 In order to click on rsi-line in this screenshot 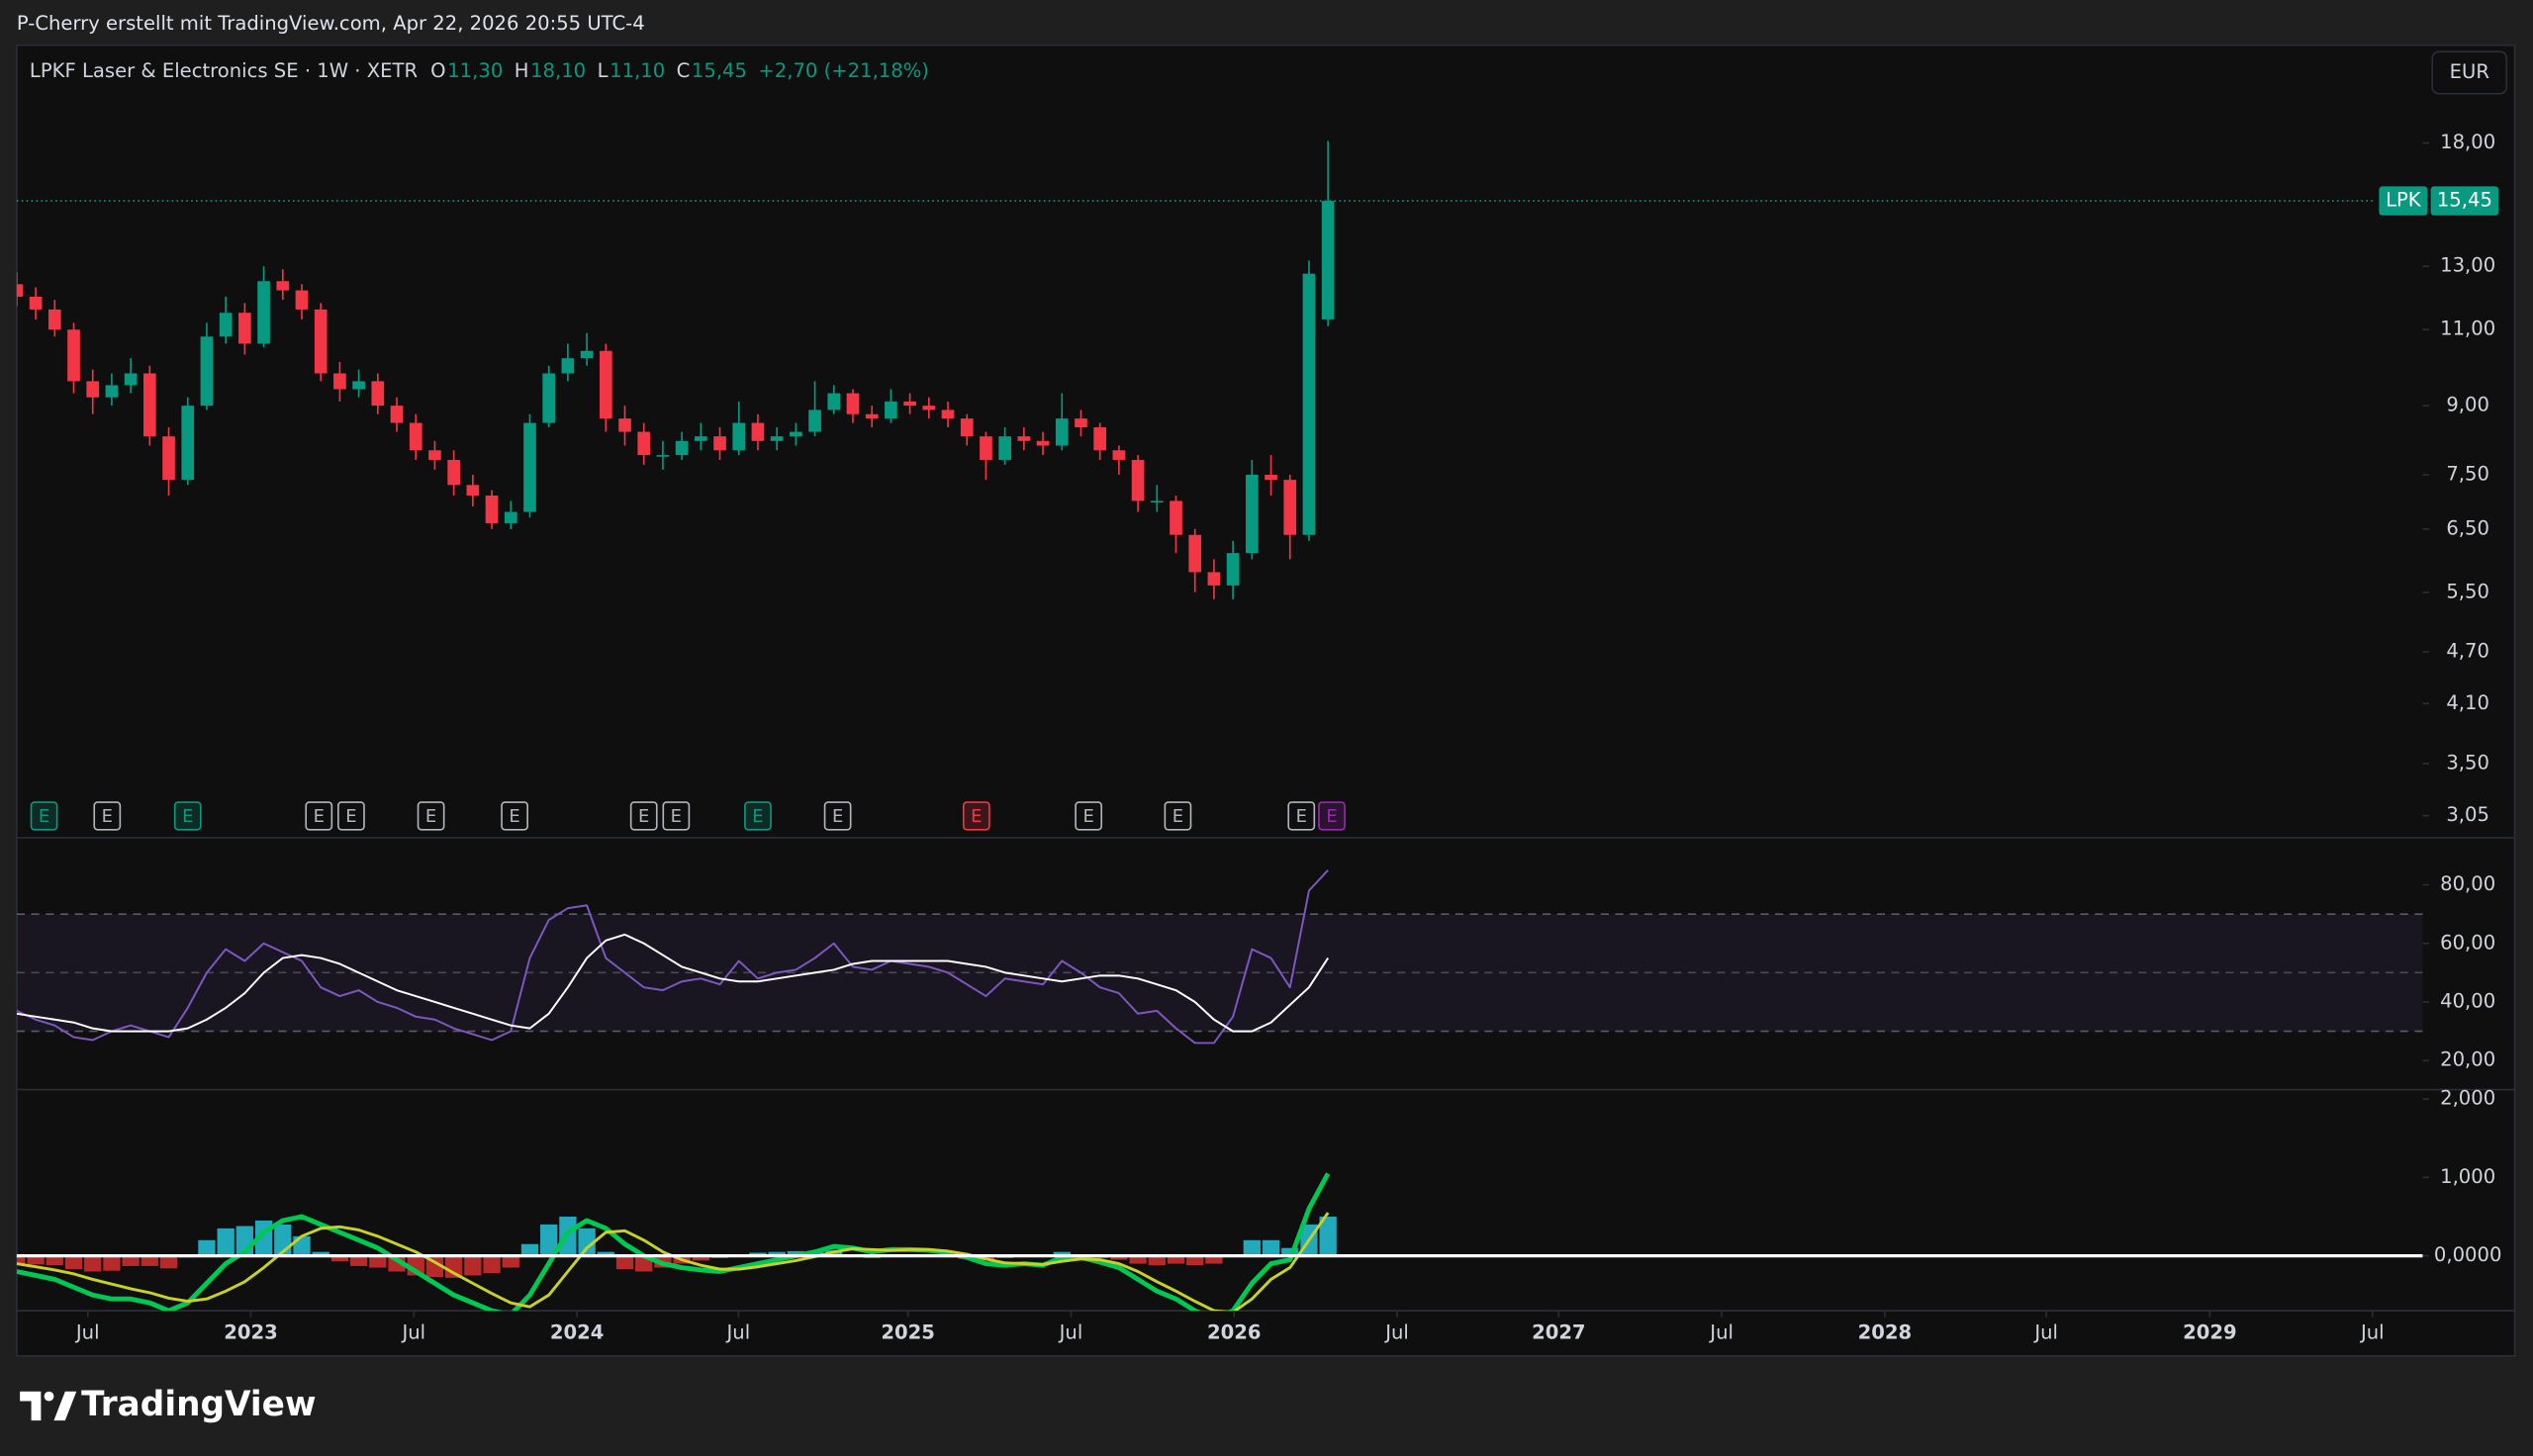, I will do `click(673, 983)`.